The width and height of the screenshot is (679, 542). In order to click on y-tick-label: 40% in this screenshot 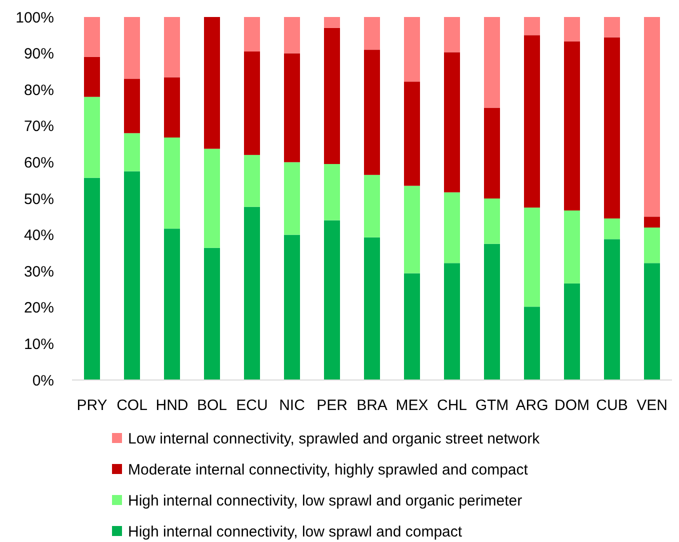, I will do `click(39, 235)`.